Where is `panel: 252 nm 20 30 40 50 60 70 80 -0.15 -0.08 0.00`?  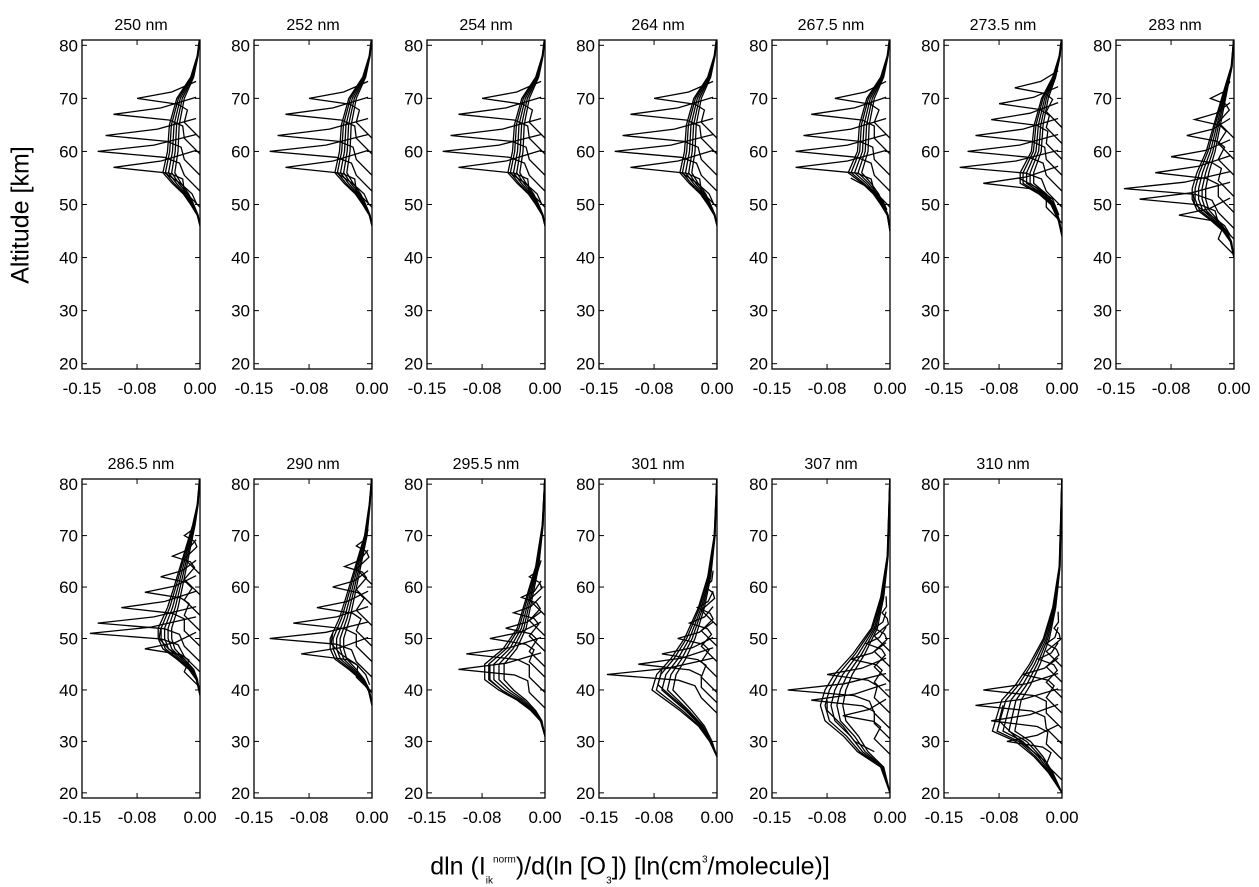 panel: 252 nm 20 30 40 50 60 70 80 -0.15 -0.08 0.00 is located at coordinates (309, 207).